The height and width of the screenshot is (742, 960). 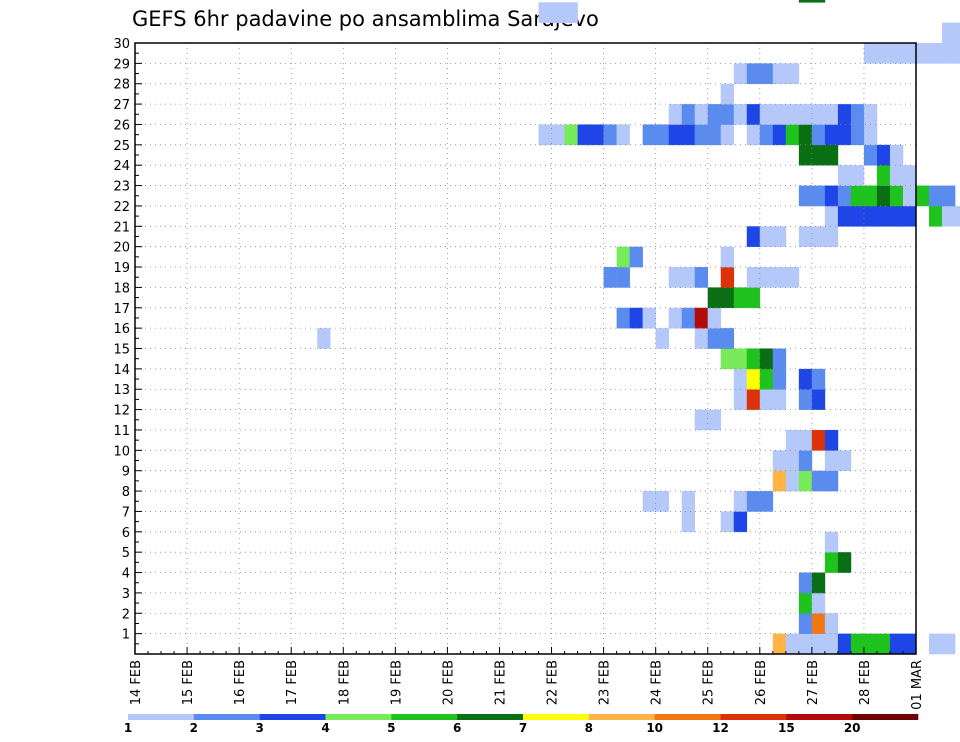 What do you see at coordinates (121, 268) in the screenshot?
I see `y-tick-label: 19` at bounding box center [121, 268].